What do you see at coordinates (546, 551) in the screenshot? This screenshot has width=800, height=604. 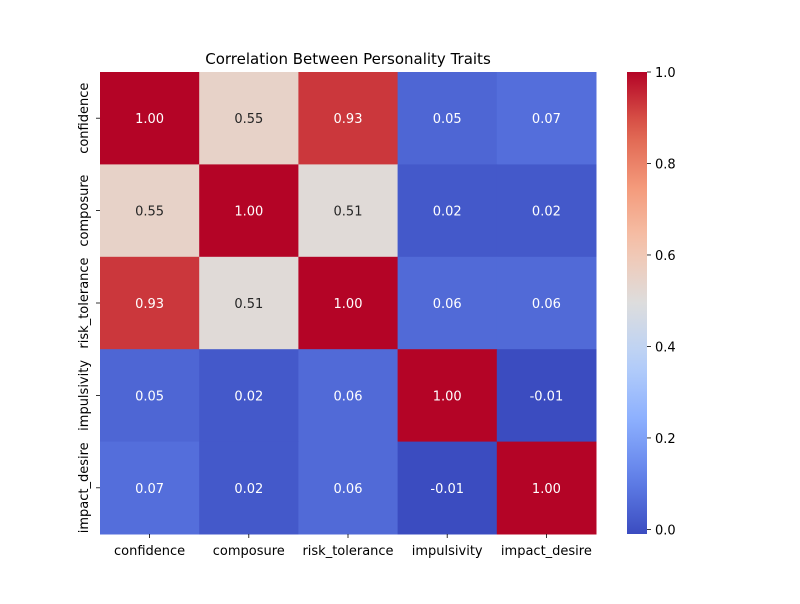 I see `x-tick-label: impact_desire` at bounding box center [546, 551].